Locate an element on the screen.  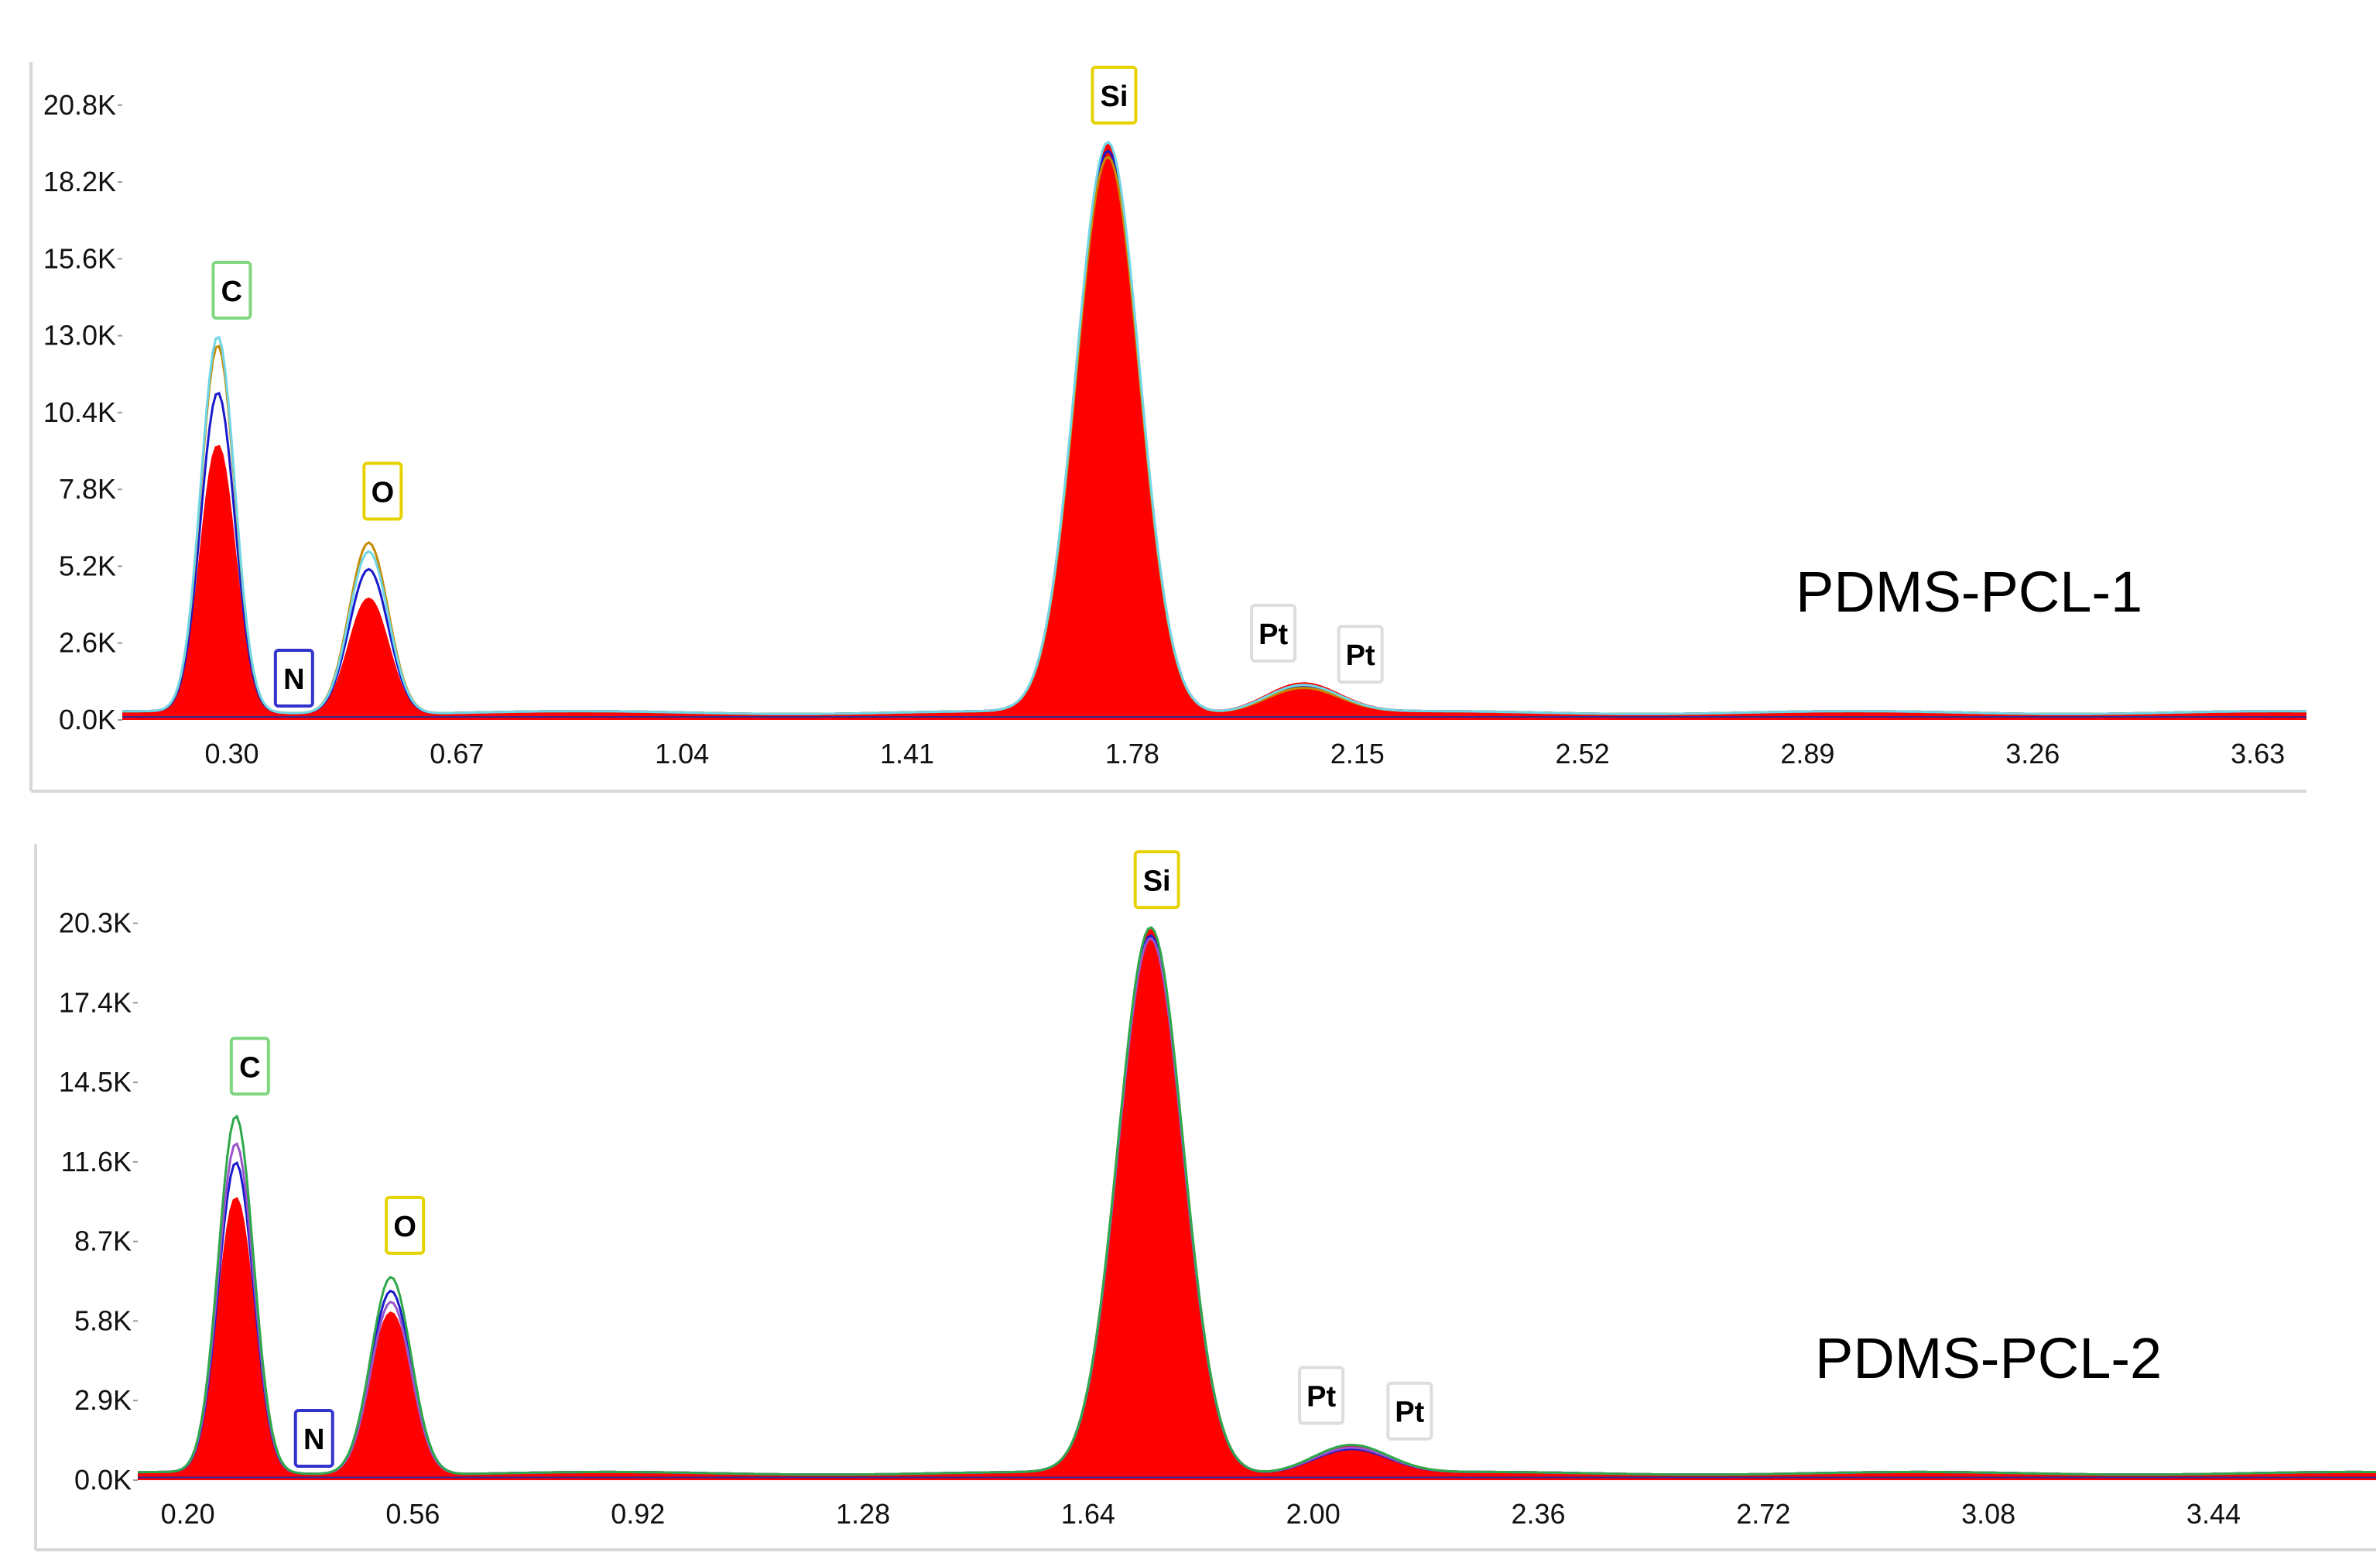
x-tick-label: 1.28 is located at coordinates (863, 1514).